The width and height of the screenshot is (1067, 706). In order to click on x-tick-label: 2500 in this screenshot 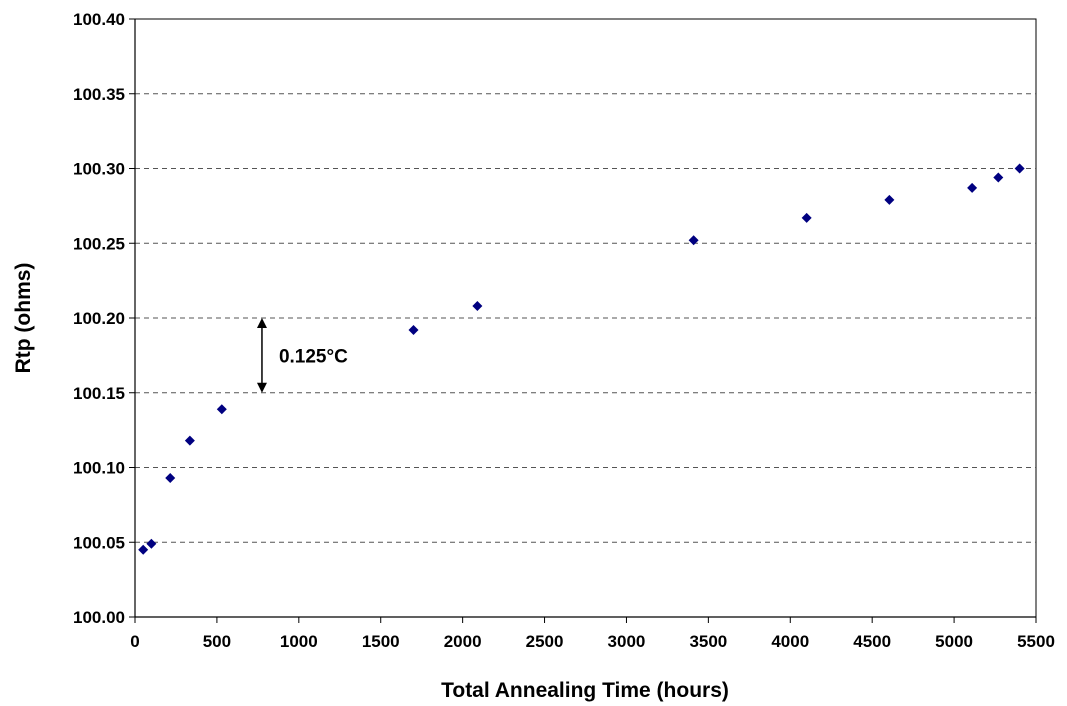, I will do `click(545, 641)`.